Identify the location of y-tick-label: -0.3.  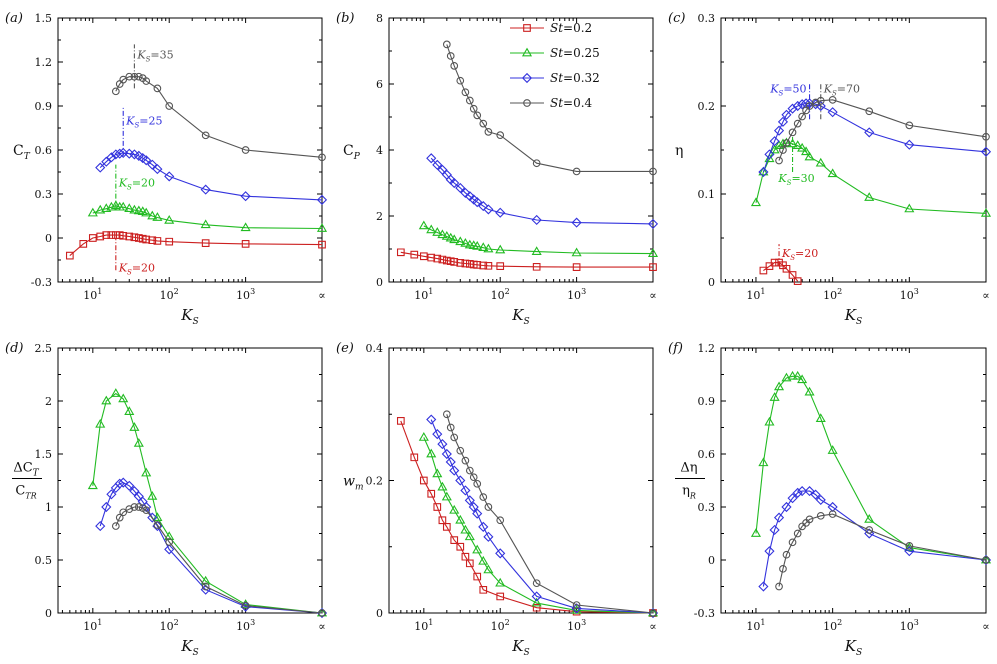
(41, 282).